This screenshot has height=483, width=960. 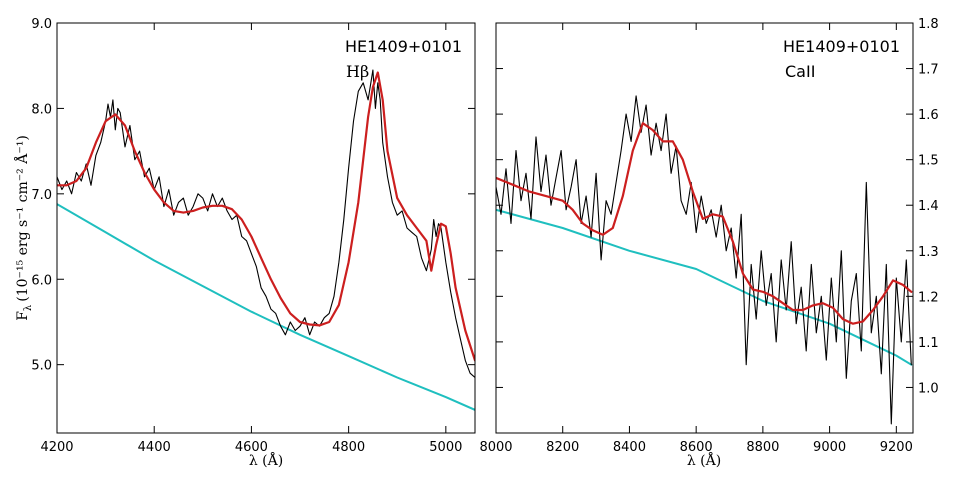 I want to click on left-x-tick-label: 4400, so click(x=154, y=447).